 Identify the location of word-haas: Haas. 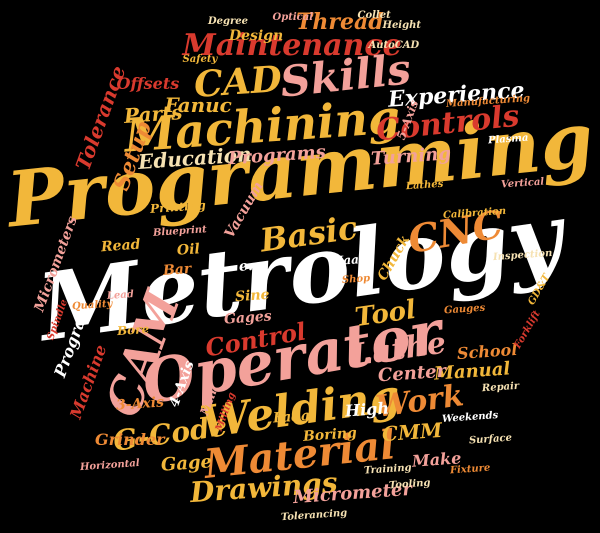
(349, 260).